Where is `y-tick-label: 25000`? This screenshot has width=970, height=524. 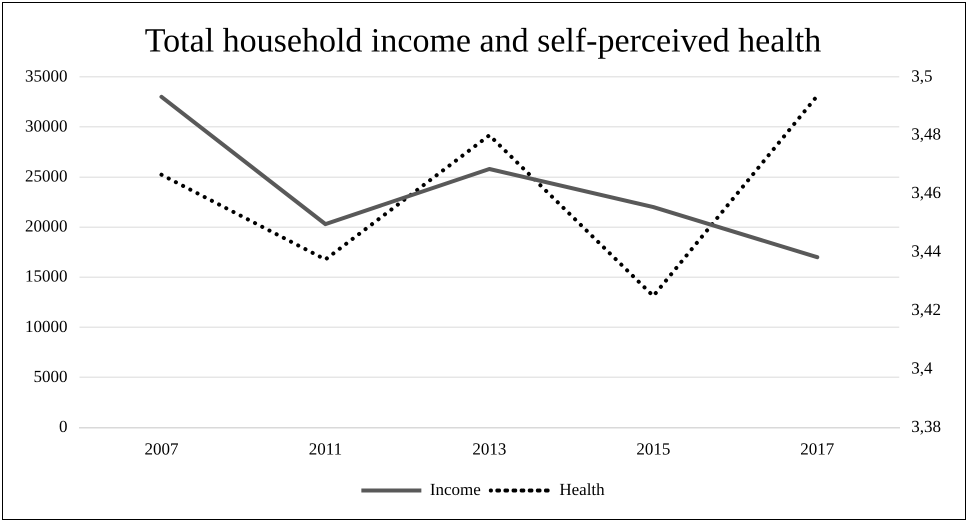 y-tick-label: 25000 is located at coordinates (46, 176).